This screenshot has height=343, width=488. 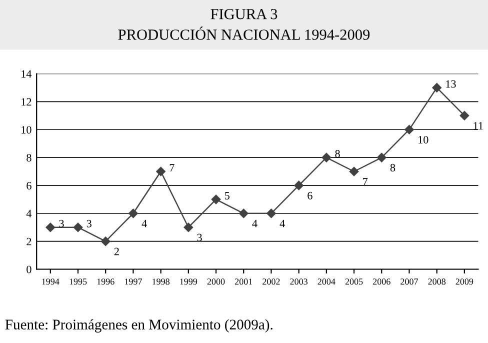 What do you see at coordinates (29, 270) in the screenshot?
I see `y-tick-label: 0` at bounding box center [29, 270].